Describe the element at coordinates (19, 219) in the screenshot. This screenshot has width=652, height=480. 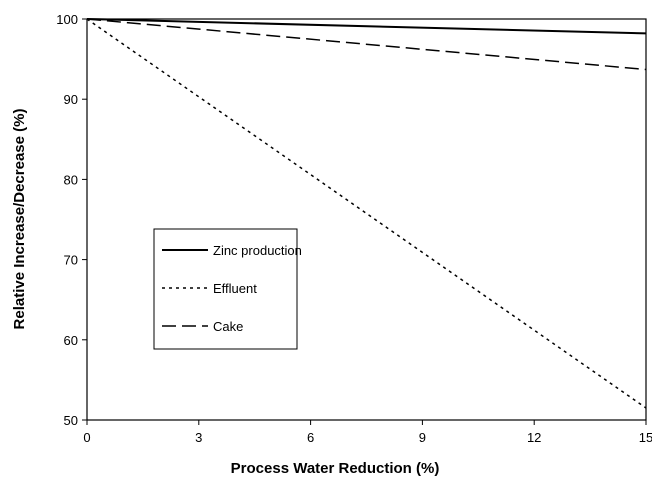
I see `y-axis-title: Relative Increase/Decrease (%)` at that location.